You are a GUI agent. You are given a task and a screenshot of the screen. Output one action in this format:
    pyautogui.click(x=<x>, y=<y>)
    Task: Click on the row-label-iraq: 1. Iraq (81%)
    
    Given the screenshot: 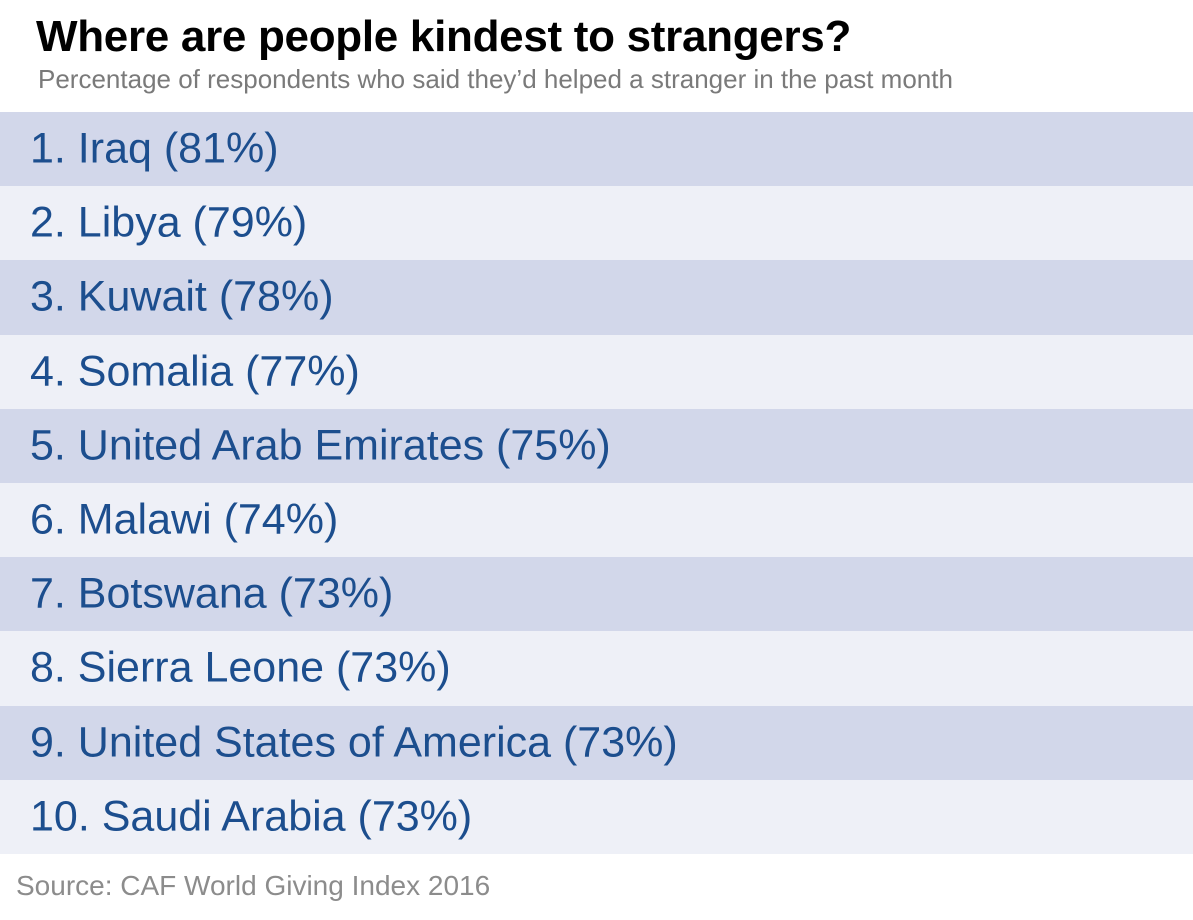 What is the action you would take?
    pyautogui.click(x=154, y=148)
    